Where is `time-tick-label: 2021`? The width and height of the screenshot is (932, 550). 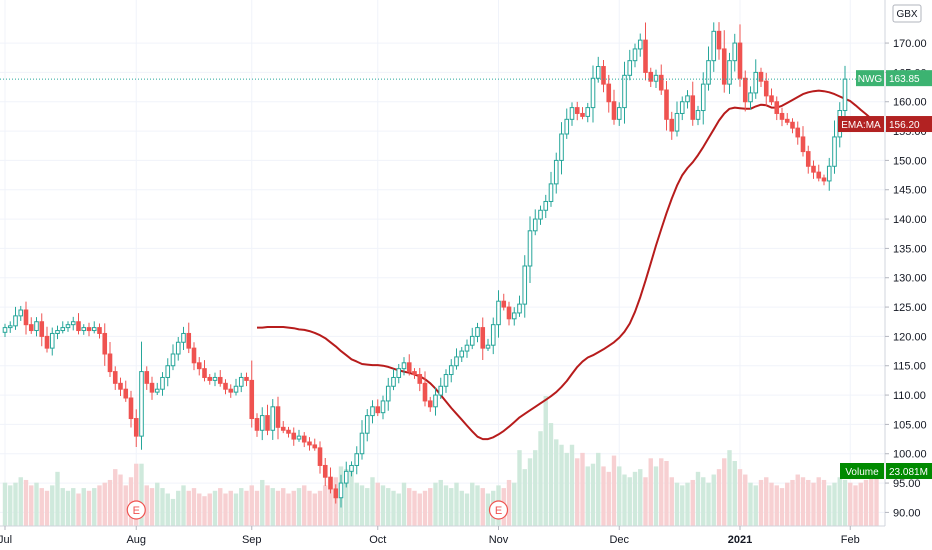 time-tick-label: 2021 is located at coordinates (740, 540).